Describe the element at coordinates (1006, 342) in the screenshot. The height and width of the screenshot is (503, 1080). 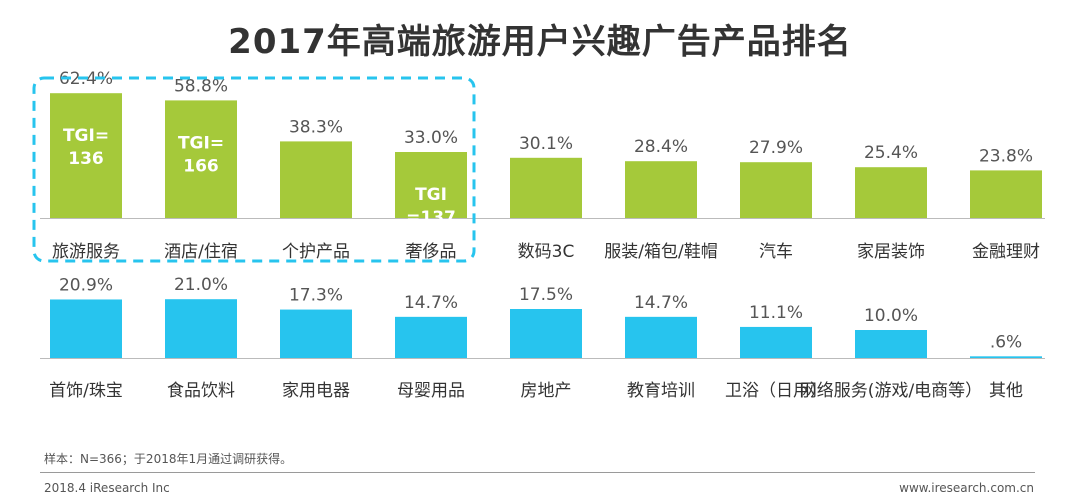
I see `bottom-value-label-9: .6%` at that location.